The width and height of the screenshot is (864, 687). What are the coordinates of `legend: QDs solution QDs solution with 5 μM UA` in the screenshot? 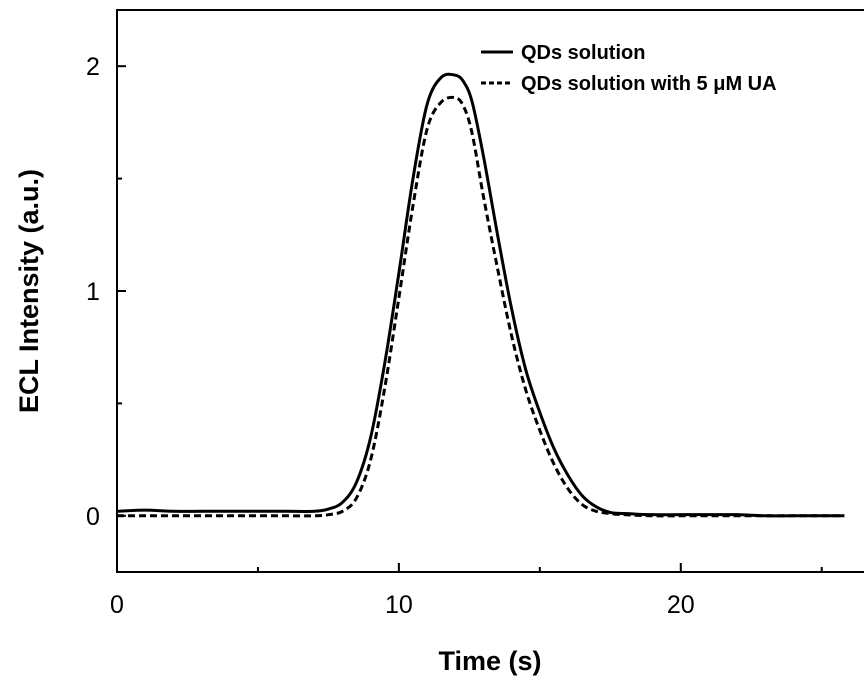 It's located at (629, 68).